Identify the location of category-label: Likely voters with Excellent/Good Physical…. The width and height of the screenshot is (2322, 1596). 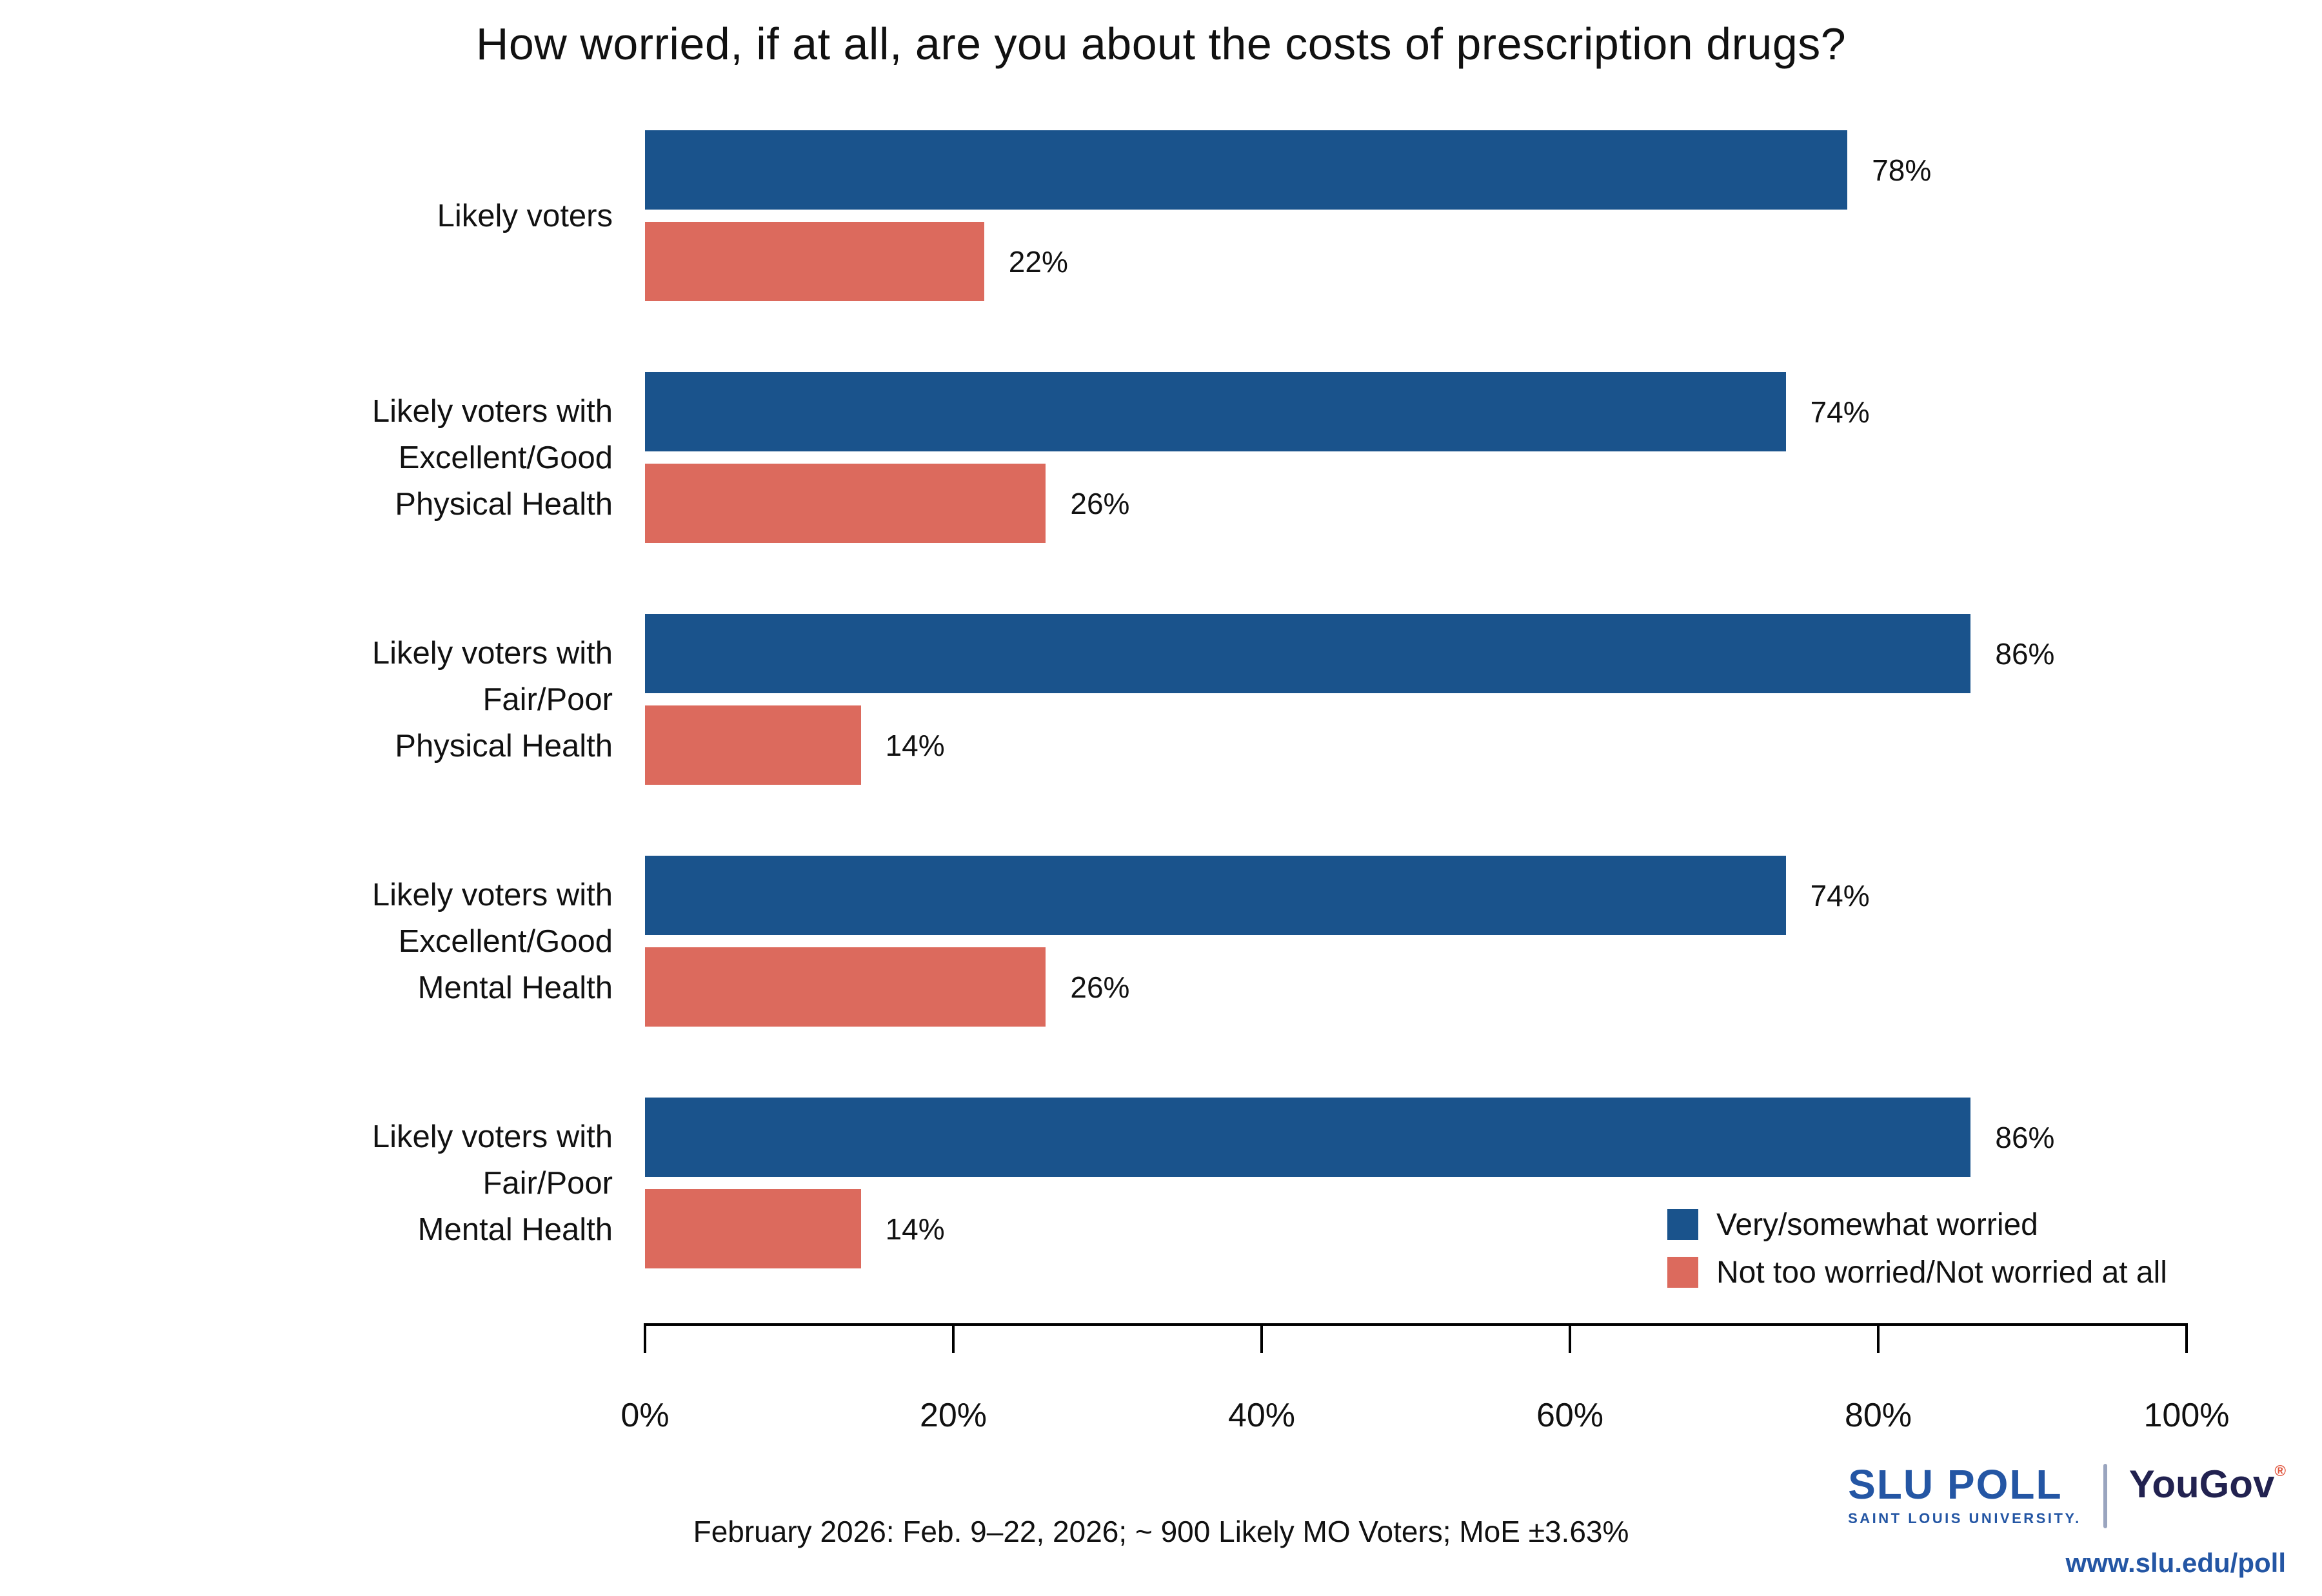
(493, 458).